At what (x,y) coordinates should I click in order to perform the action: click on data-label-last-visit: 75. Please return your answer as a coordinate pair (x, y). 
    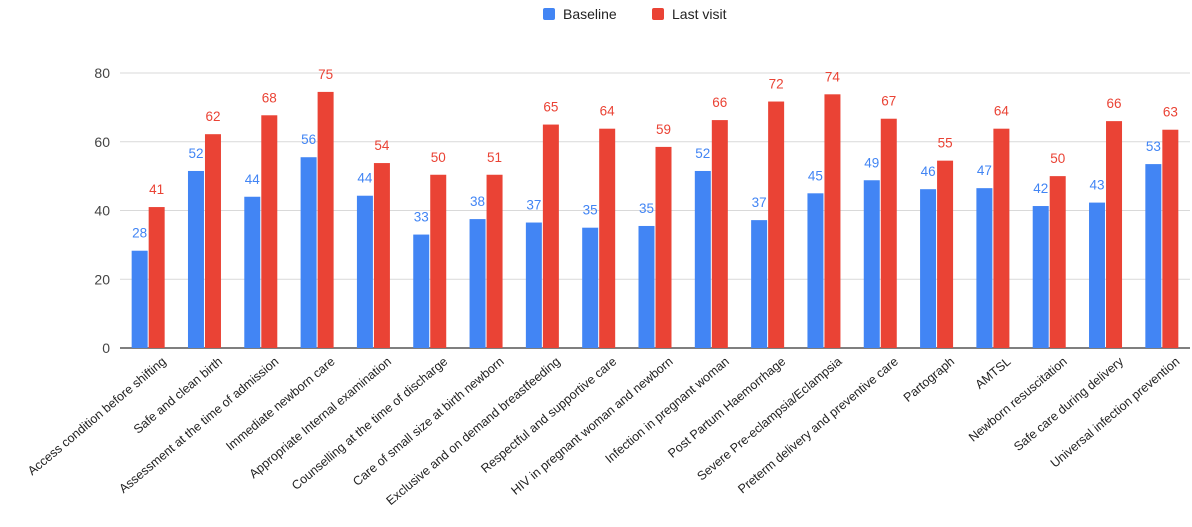
    Looking at the image, I should click on (325, 74).